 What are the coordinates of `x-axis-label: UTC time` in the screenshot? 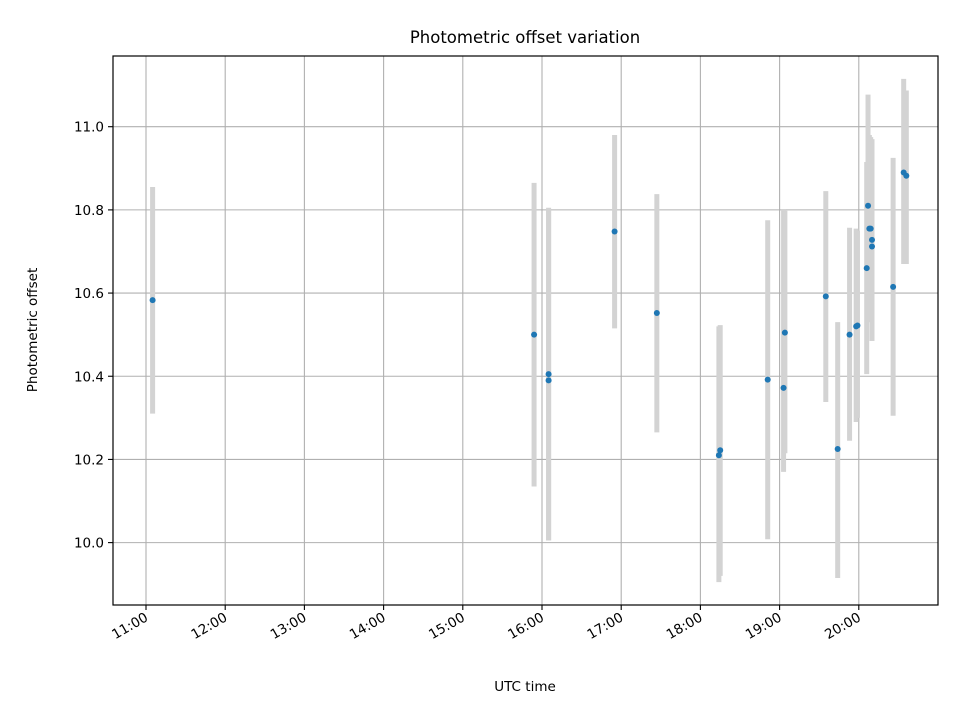 It's located at (525, 687).